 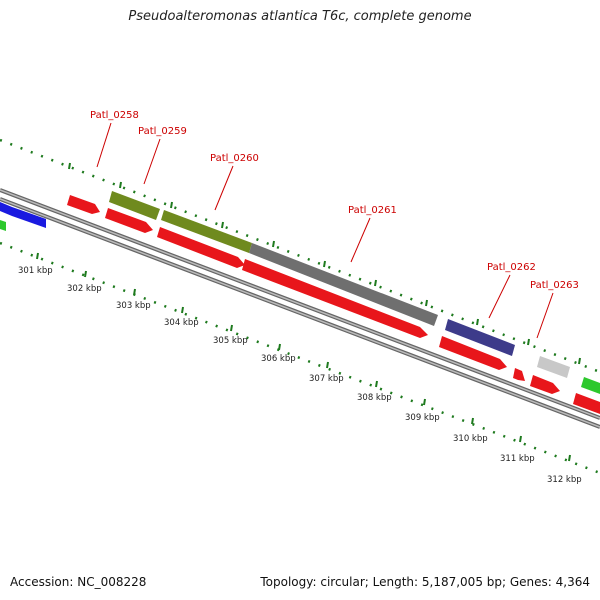 I want to click on cog-block-patl0263, so click(x=553, y=367).